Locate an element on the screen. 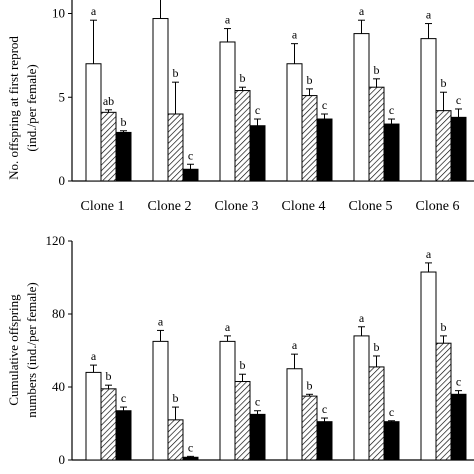 The width and height of the screenshot is (474, 474). bottom-y-axis-label-line-1: Cumulative offspring is located at coordinates (13, 350).